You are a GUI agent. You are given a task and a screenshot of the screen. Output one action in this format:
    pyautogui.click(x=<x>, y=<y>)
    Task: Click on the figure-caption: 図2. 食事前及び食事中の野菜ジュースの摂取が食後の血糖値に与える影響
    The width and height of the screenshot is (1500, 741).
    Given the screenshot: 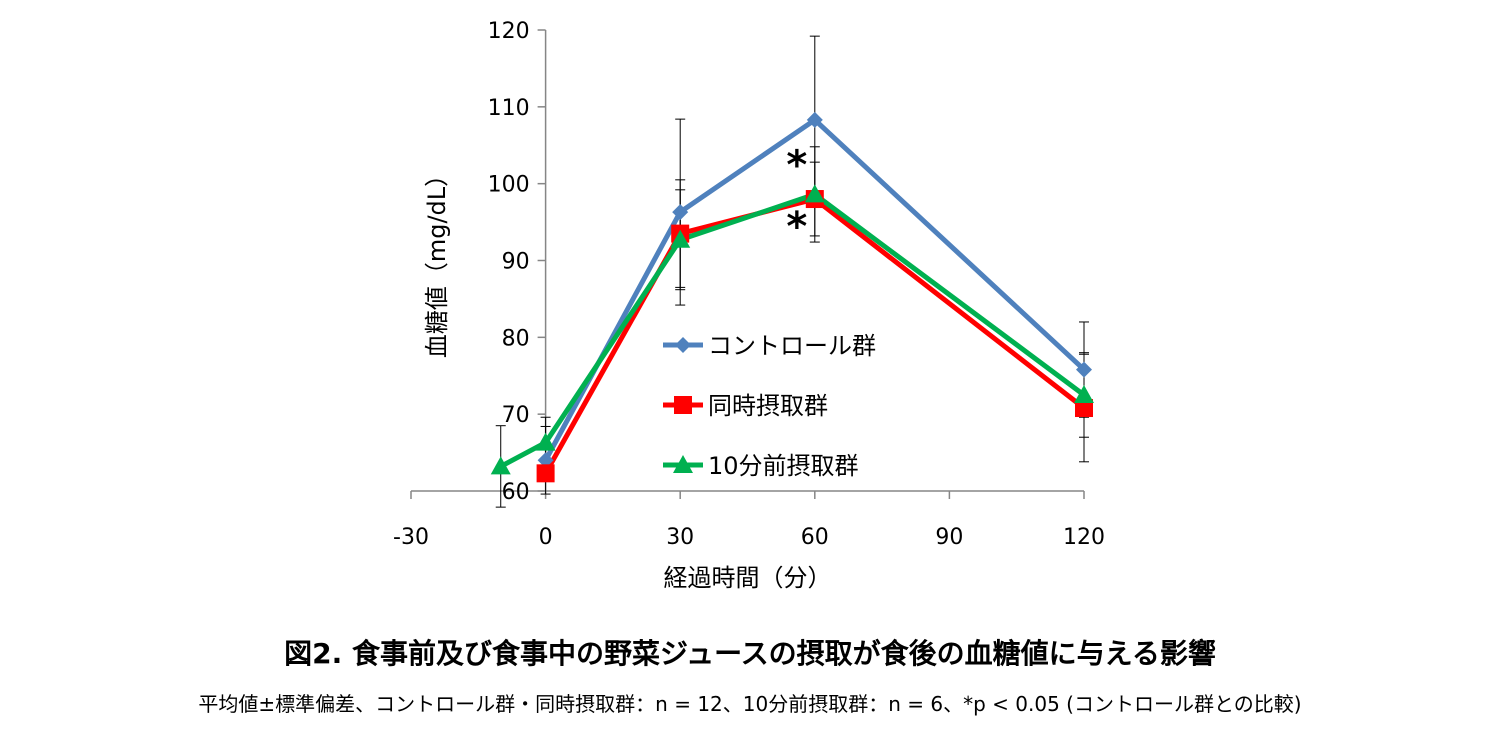 What is the action you would take?
    pyautogui.click(x=750, y=653)
    